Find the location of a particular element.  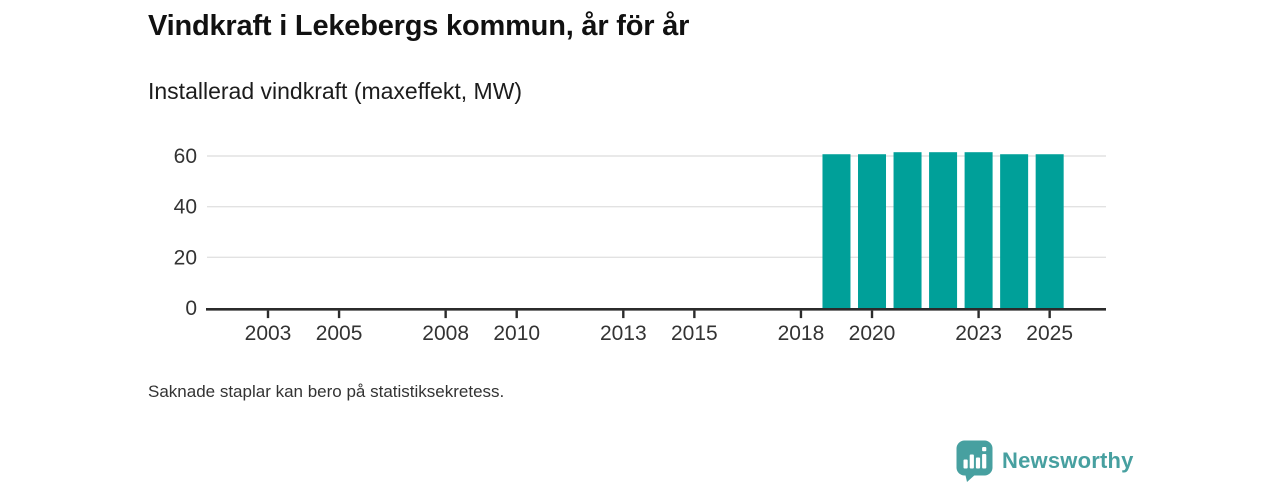

x-tick-label-2025: 2025 is located at coordinates (1049, 333).